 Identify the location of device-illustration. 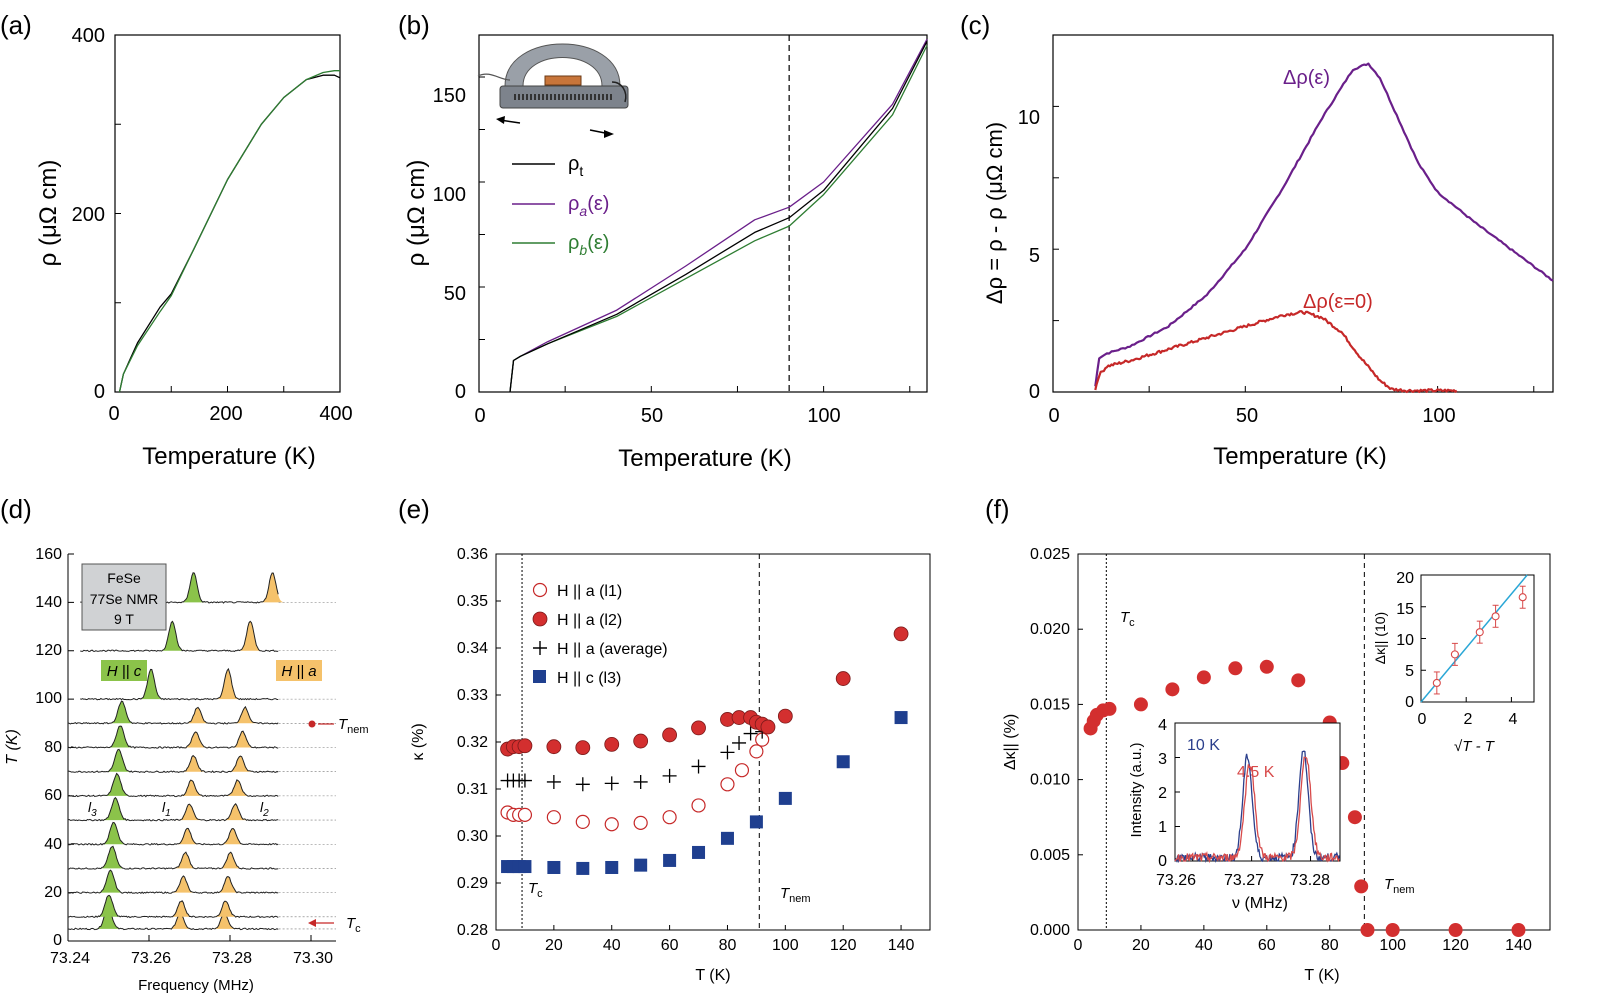
(553, 90).